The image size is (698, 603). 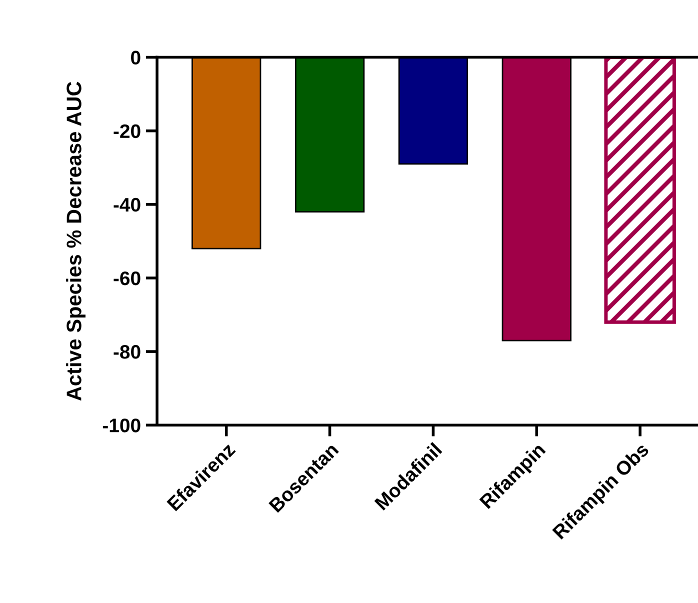 What do you see at coordinates (127, 131) in the screenshot?
I see `y-tick-label: -20` at bounding box center [127, 131].